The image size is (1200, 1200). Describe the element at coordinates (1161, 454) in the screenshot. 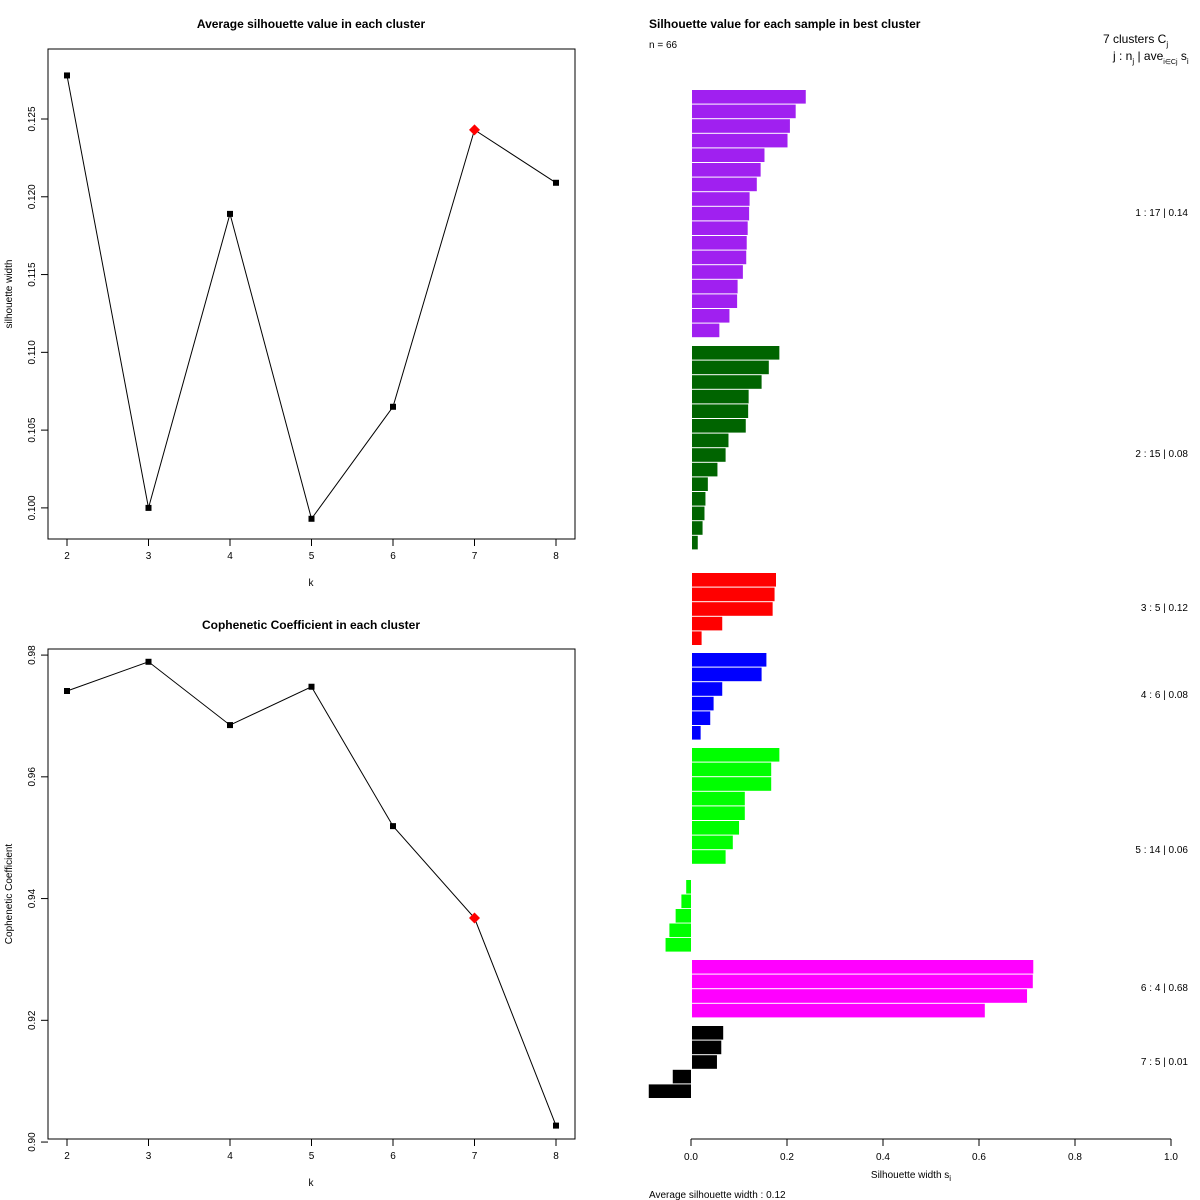

I see `cluster-label: 2 : 15 | 0.08` at that location.